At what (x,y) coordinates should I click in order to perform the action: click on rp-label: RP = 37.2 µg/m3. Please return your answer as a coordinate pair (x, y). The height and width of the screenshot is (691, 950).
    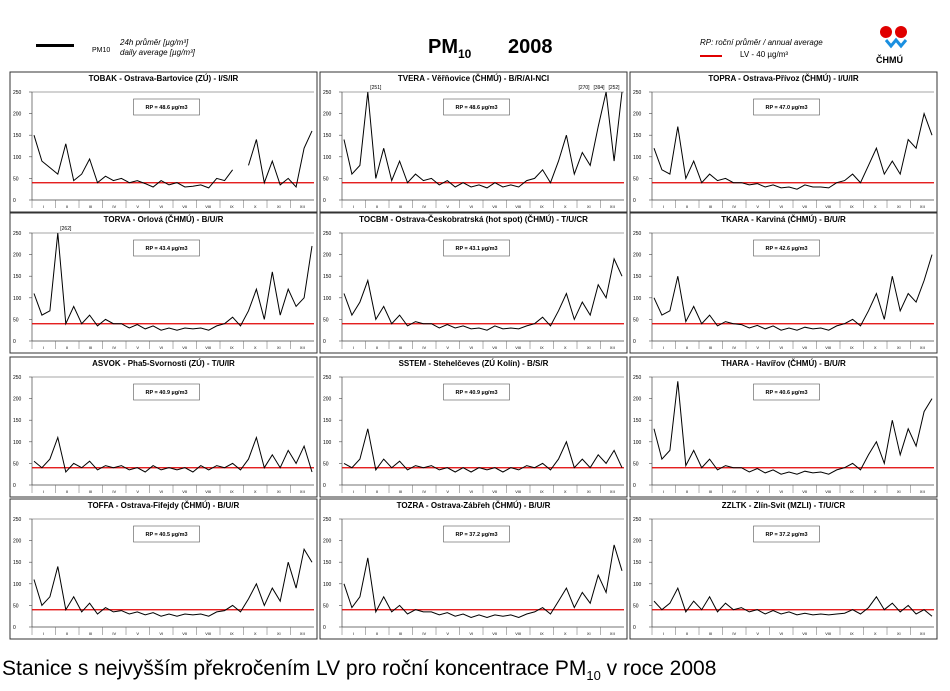
    Looking at the image, I should click on (476, 535).